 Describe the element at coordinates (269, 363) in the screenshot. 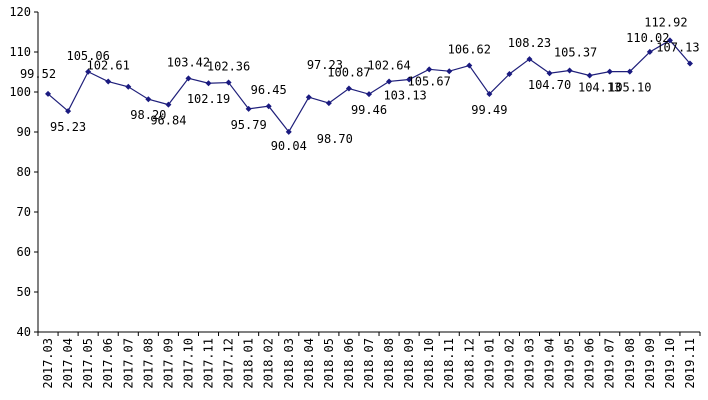

I see `x-tick-label: 2018.02` at that location.